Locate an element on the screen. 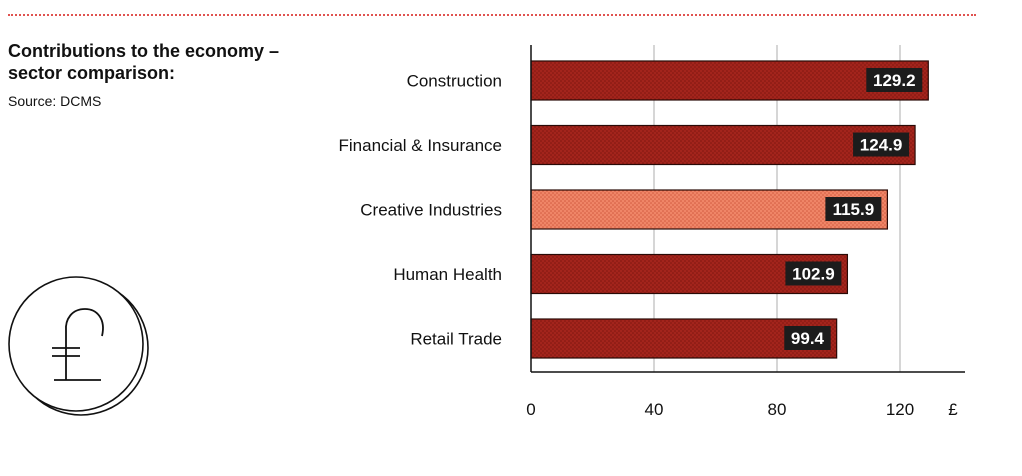 This screenshot has height=476, width=1022. value-label: 102.9 is located at coordinates (813, 274).